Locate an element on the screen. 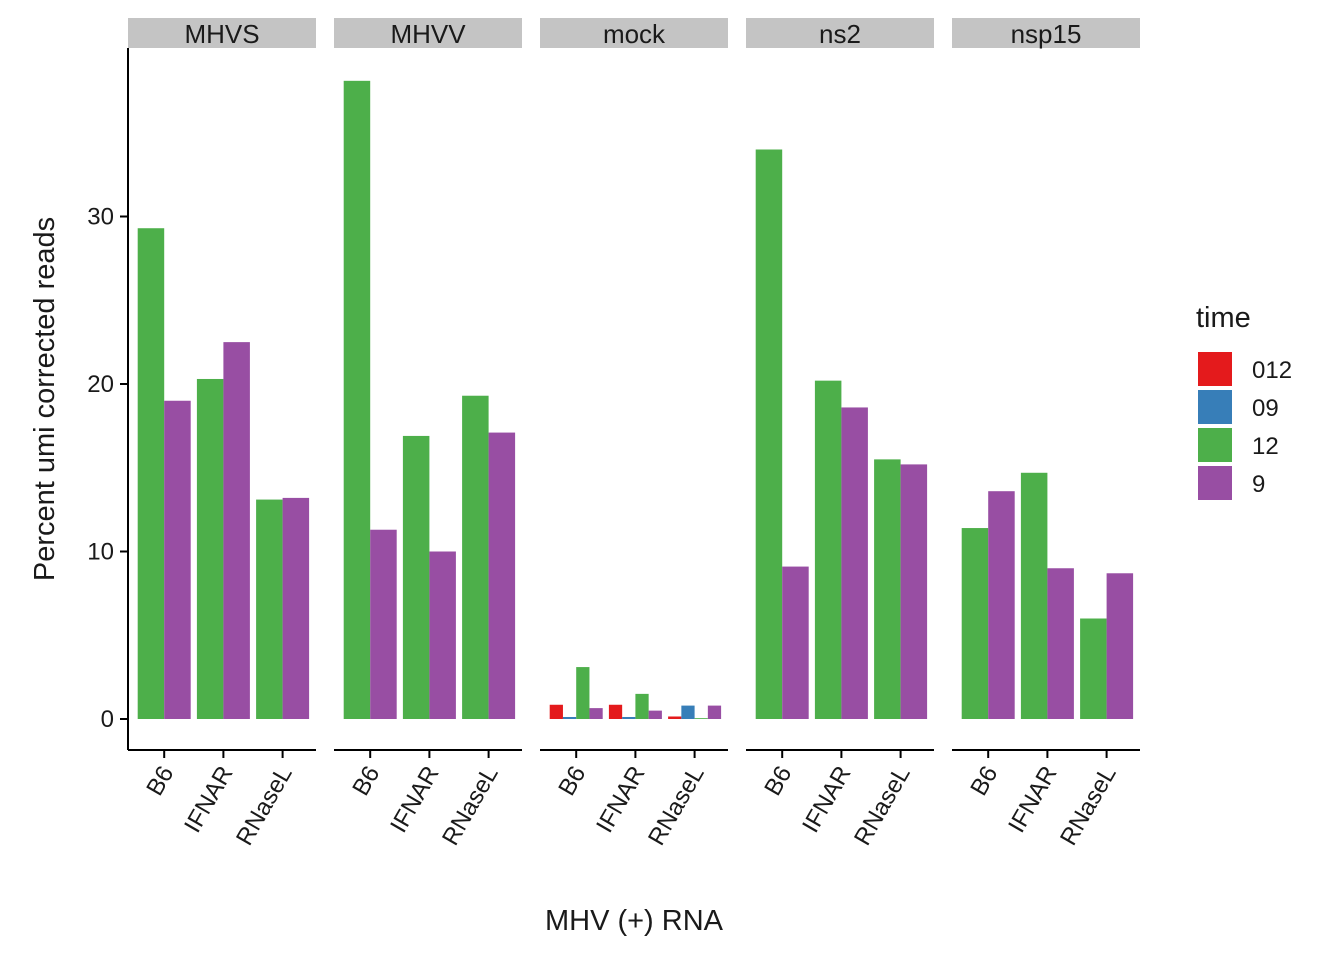 The width and height of the screenshot is (1344, 960). bar-mock-rnasel-t12 is located at coordinates (701, 718).